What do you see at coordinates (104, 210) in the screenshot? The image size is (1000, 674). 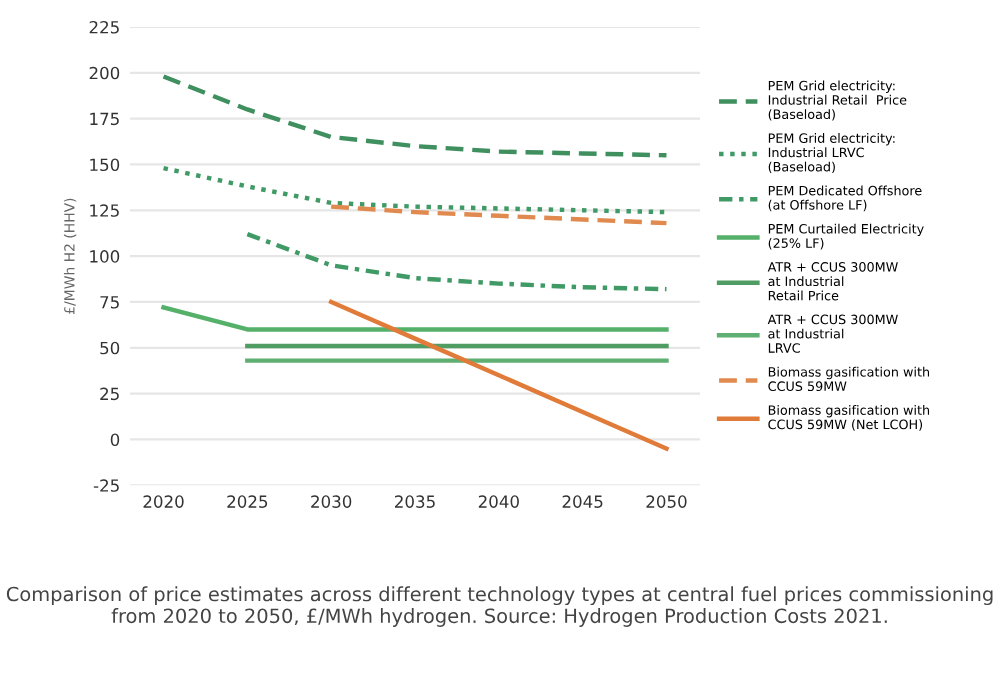 I see `y-tick-label: 125` at bounding box center [104, 210].